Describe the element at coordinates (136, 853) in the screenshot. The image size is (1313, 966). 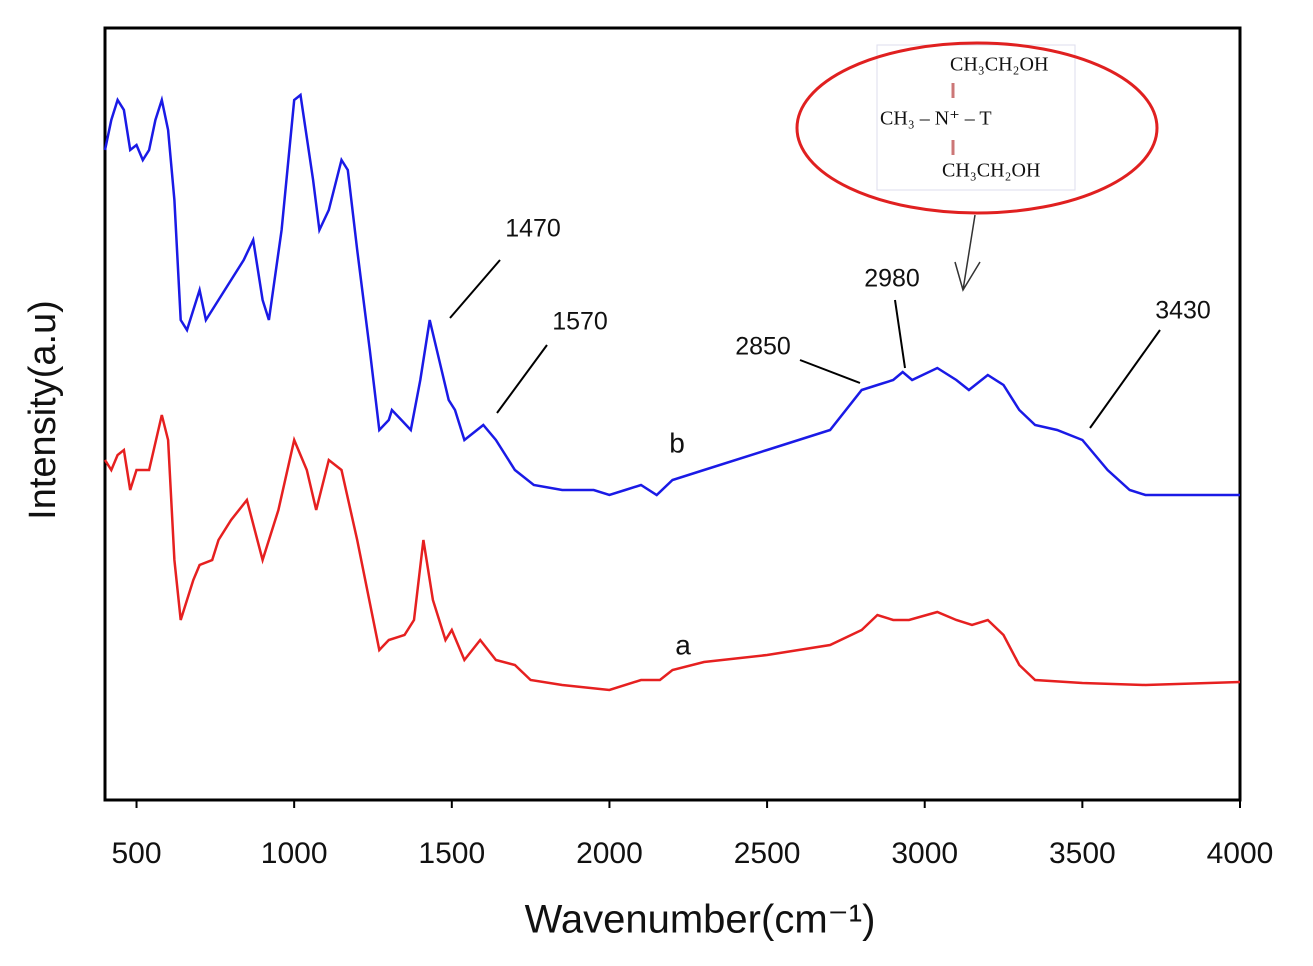
I see `x-tick-label: 500` at that location.